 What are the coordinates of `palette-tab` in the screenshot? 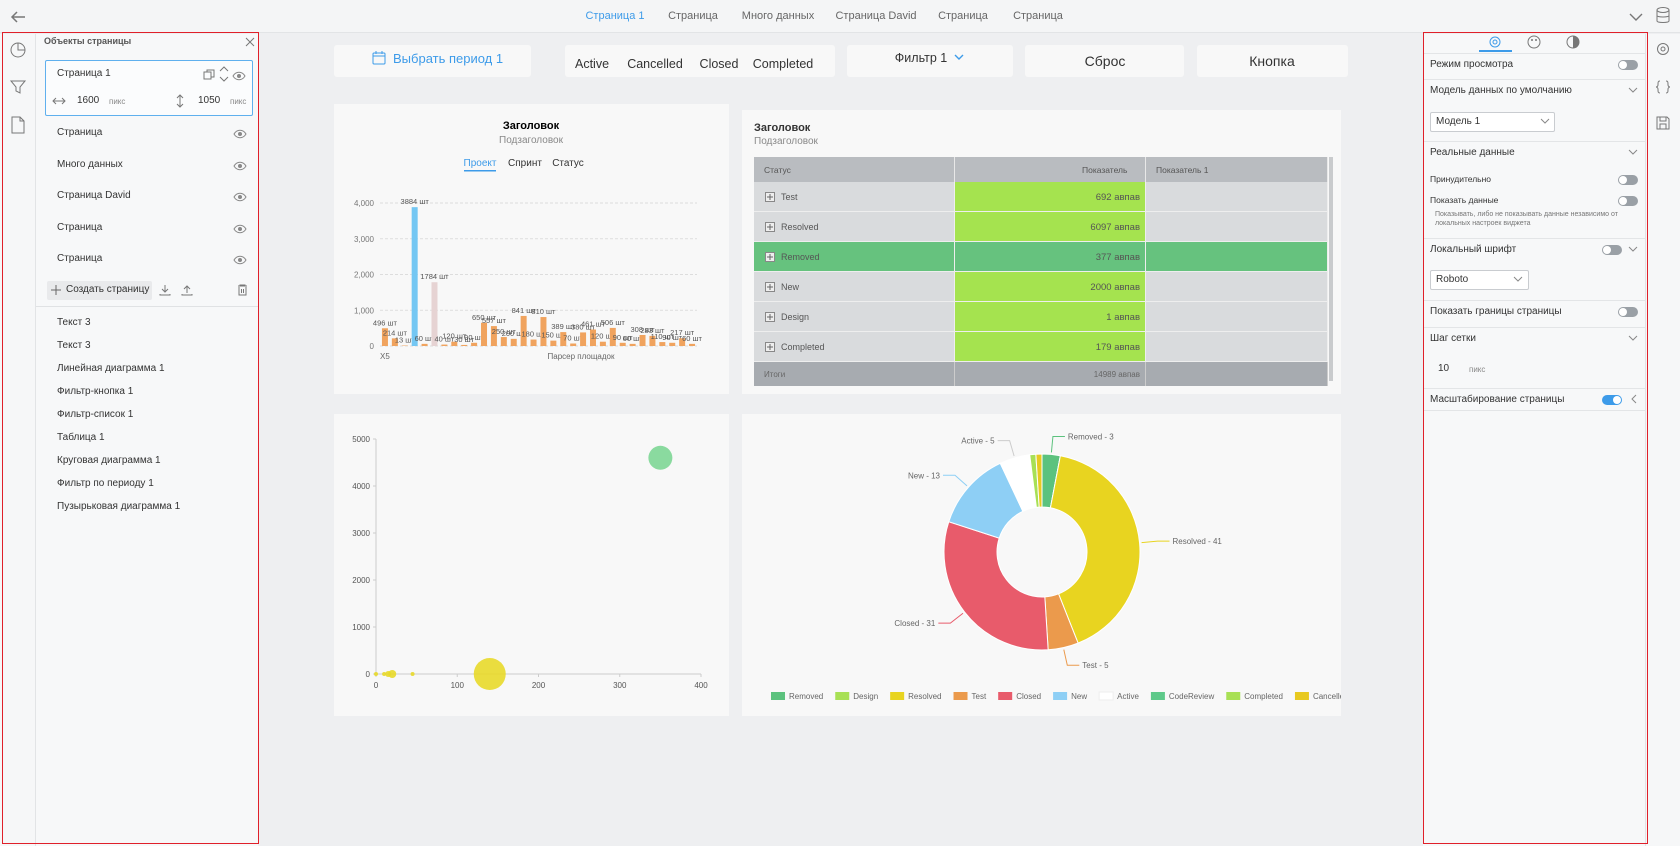 It's located at (1534, 42).